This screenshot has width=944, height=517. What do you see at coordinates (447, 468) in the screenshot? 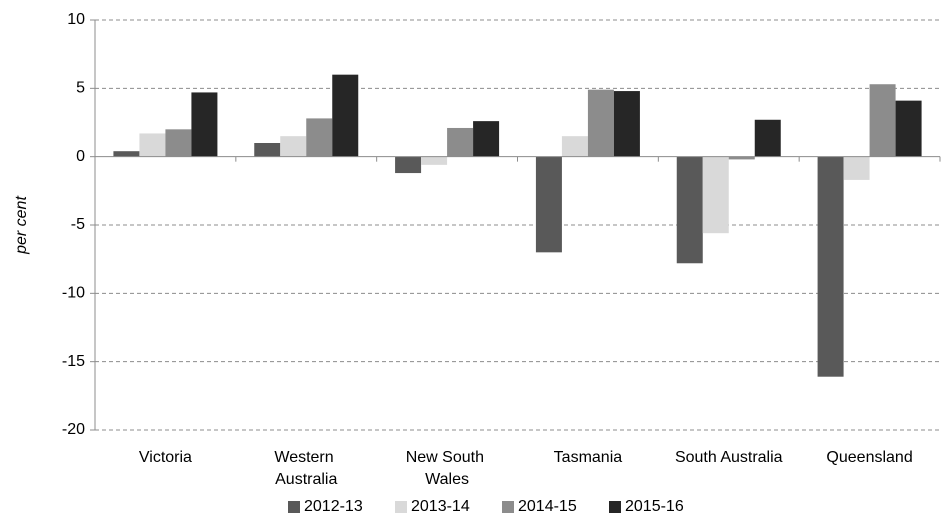
I see `x-tick-label: New South Wales` at bounding box center [447, 468].